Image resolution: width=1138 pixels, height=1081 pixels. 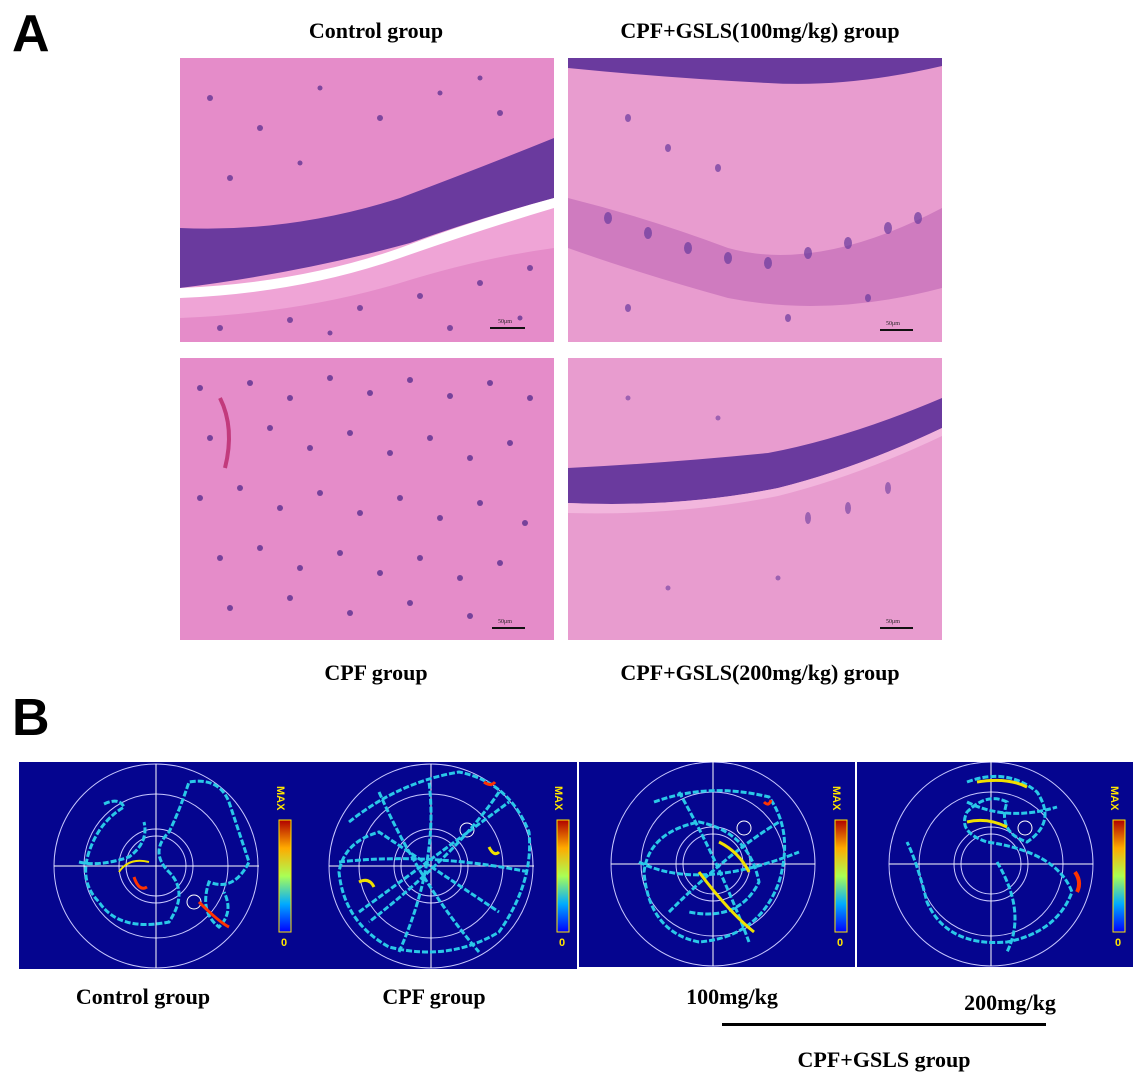 I want to click on scalebar-text-gsls100: 50μm, so click(x=893, y=324).